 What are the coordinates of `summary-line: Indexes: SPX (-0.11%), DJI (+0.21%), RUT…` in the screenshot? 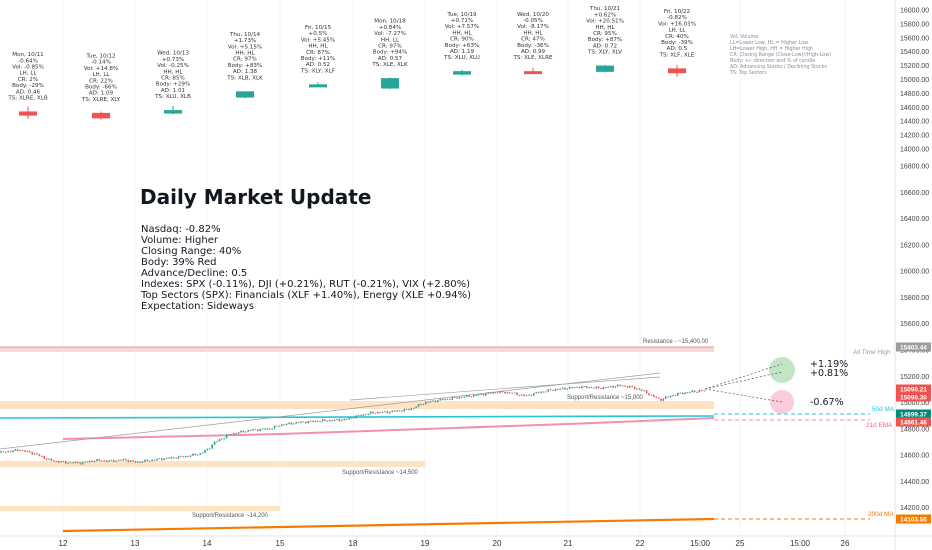 It's located at (305, 284).